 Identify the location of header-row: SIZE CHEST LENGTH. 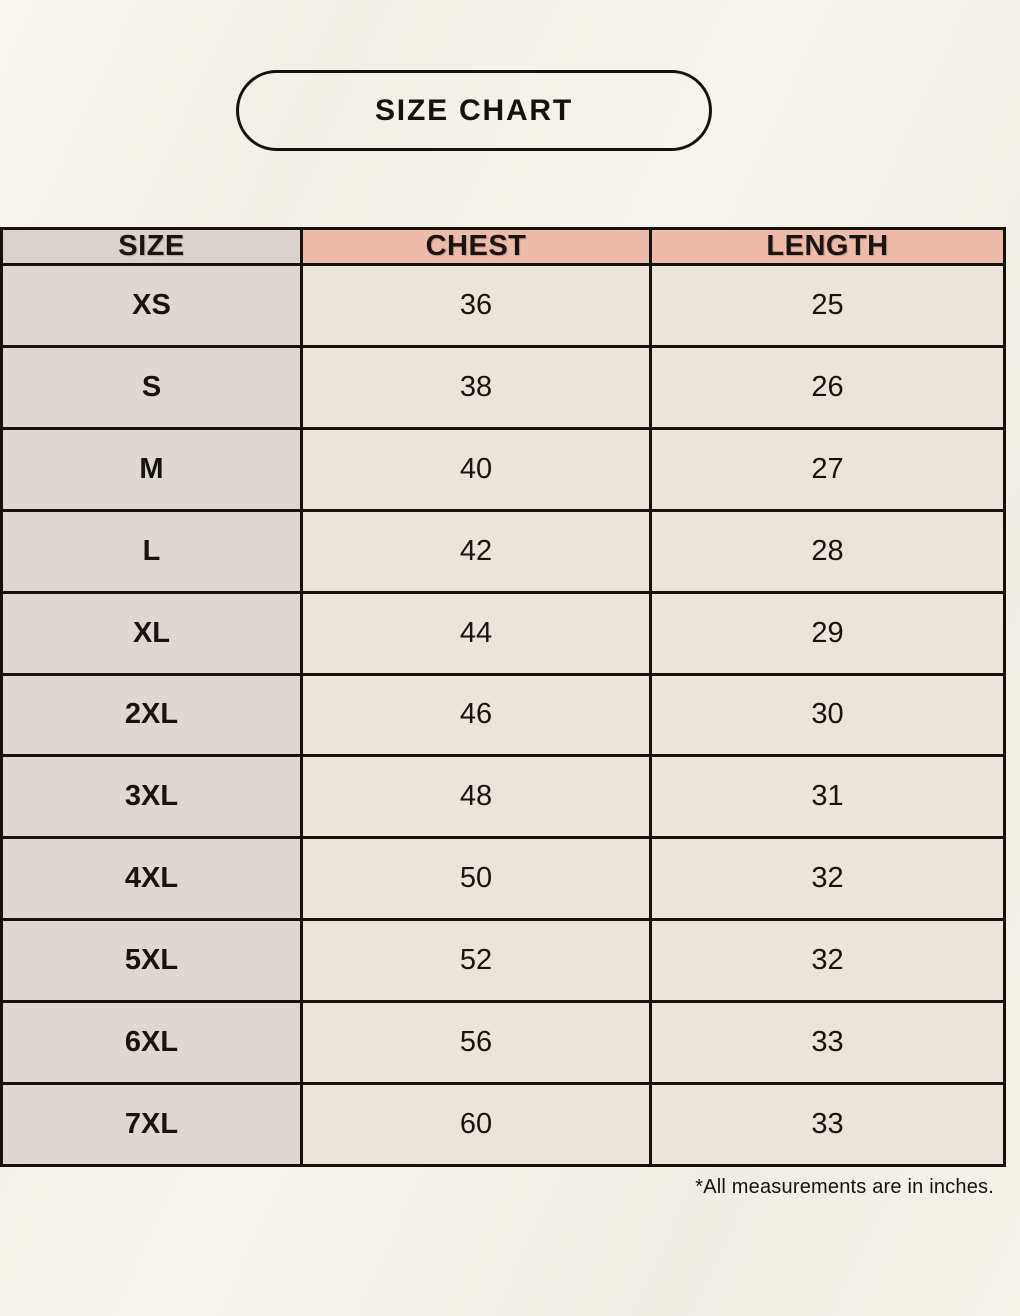
(503, 246).